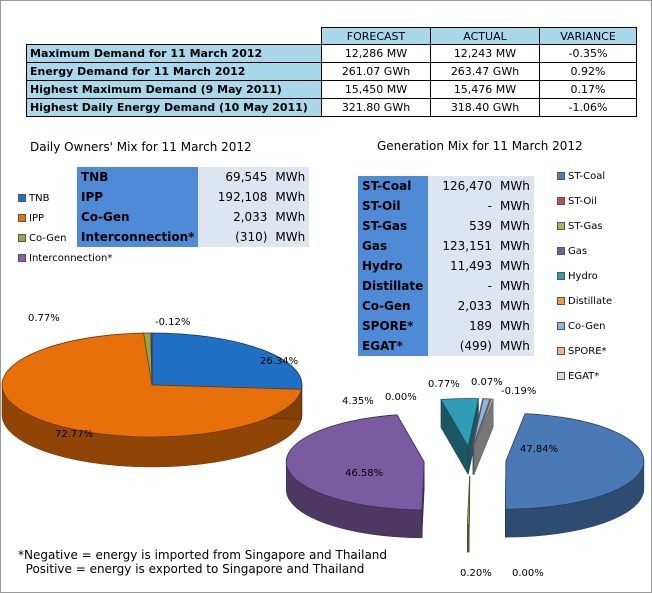 This screenshot has width=652, height=593. What do you see at coordinates (37, 218) in the screenshot?
I see `legend-label: IPP` at bounding box center [37, 218].